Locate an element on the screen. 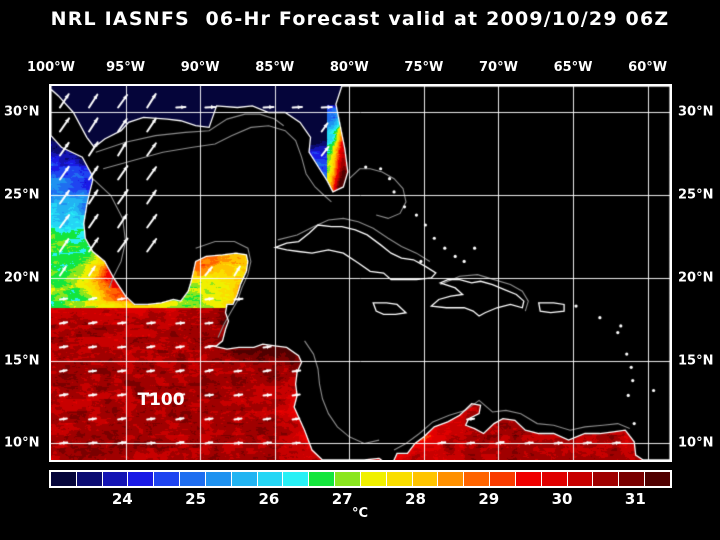  colorbar-tick-label: 26 is located at coordinates (269, 499).